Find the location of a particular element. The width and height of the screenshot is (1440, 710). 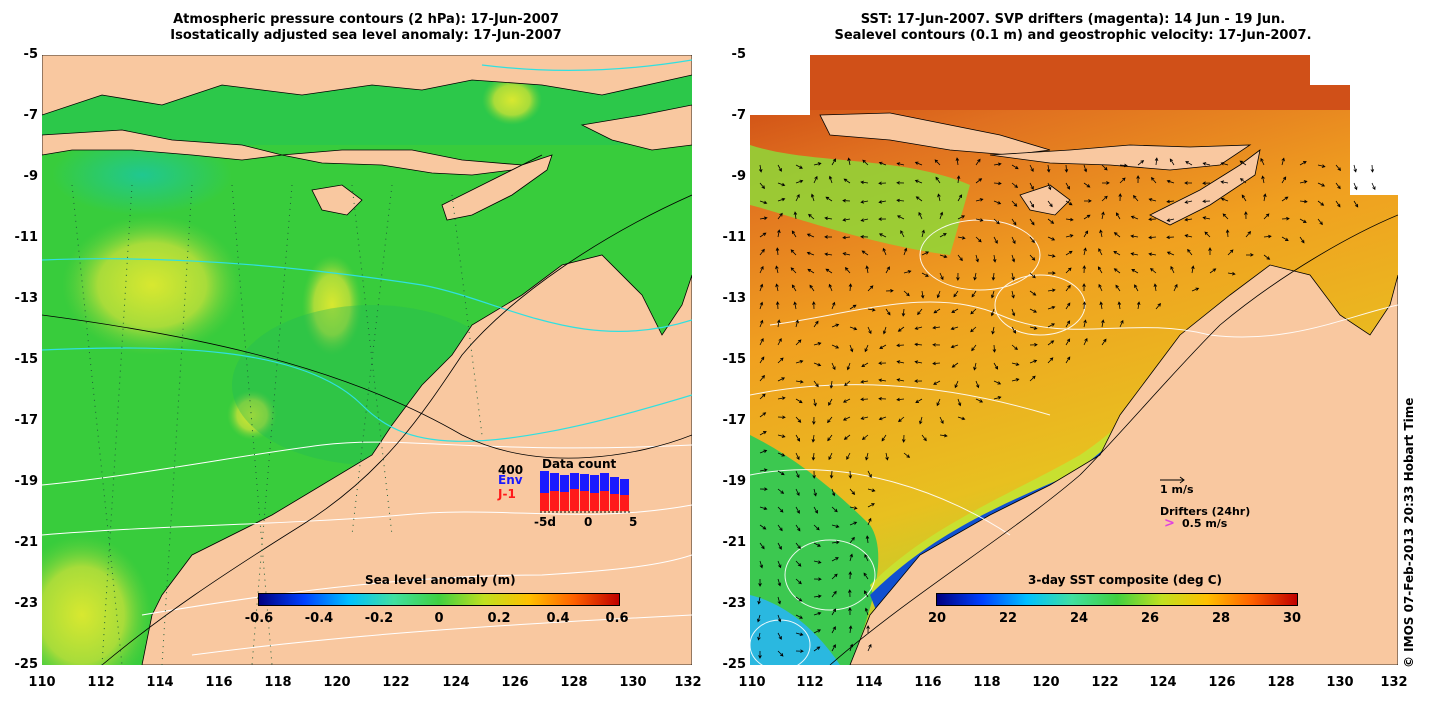

drifters-title: Drifters (24hr) is located at coordinates (1205, 511).